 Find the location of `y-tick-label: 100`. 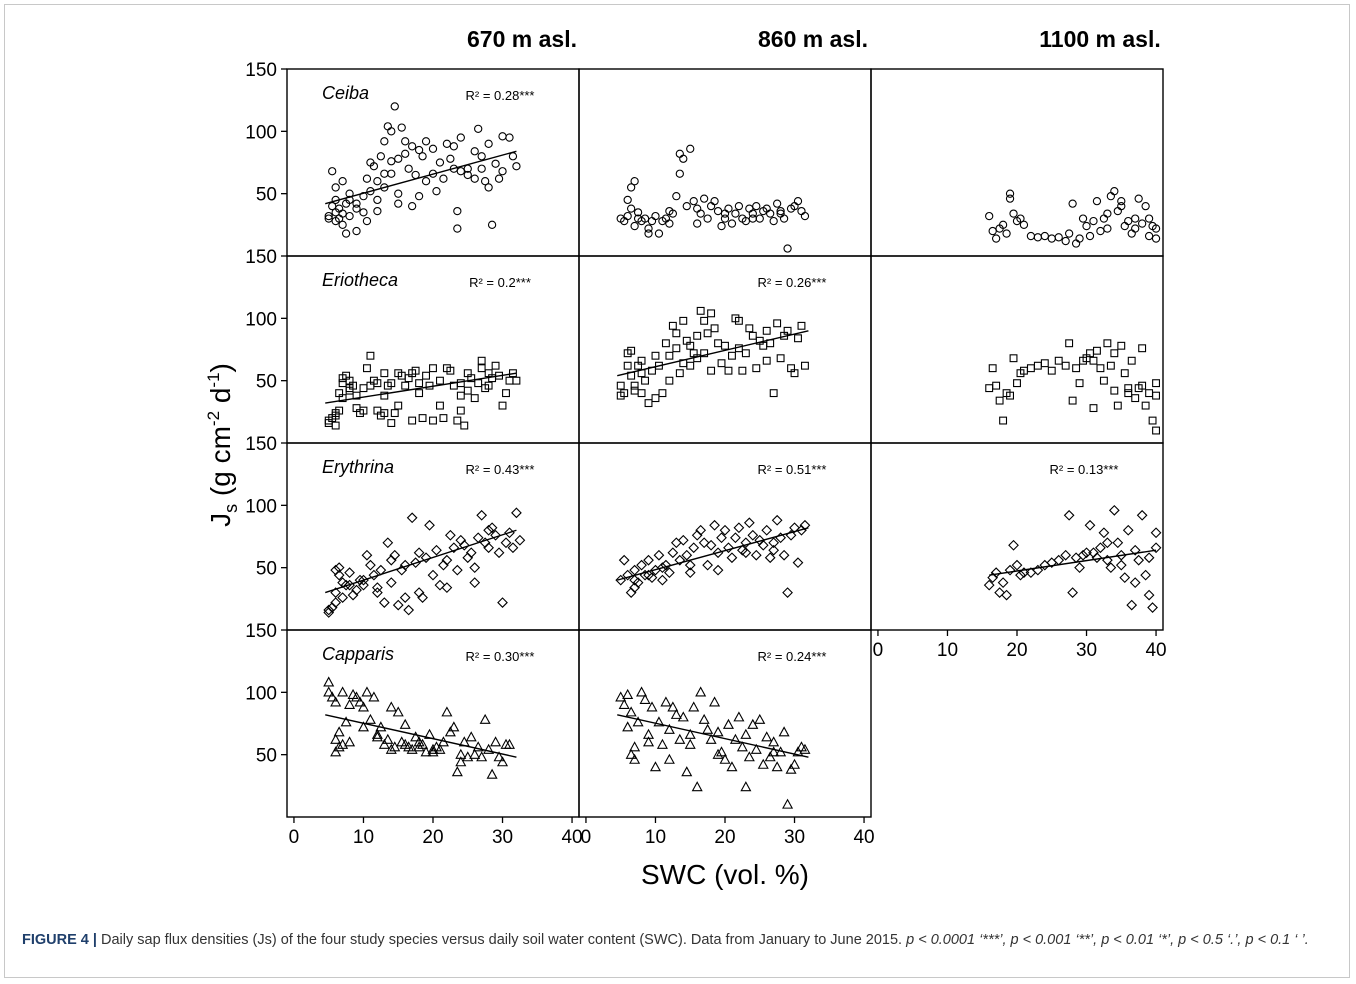

y-tick-label: 100 is located at coordinates (261, 693).